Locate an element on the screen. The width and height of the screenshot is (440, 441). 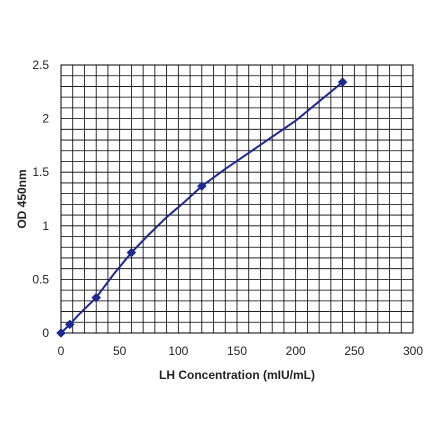
y-axis-ticks: 0 0.5 1 1.5 2 2.5 is located at coordinates (40, 199).